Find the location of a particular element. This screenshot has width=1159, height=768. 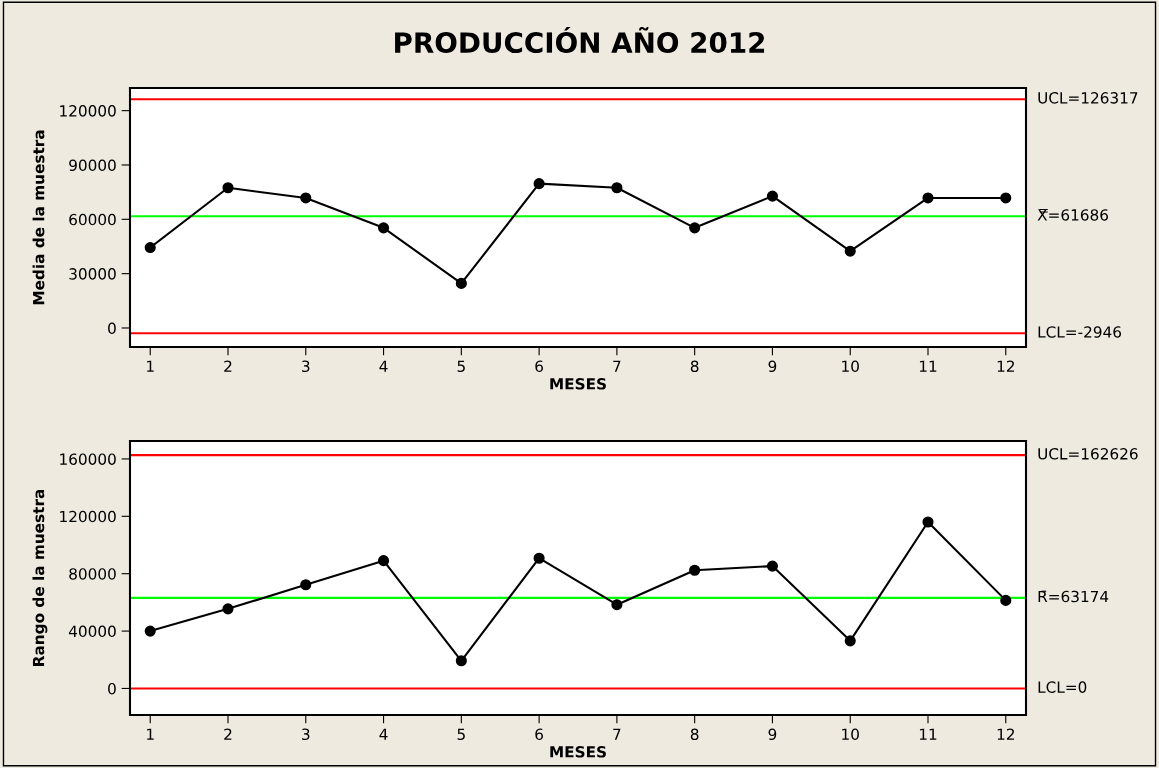

y-tick-label: 60000 is located at coordinates (92, 219).